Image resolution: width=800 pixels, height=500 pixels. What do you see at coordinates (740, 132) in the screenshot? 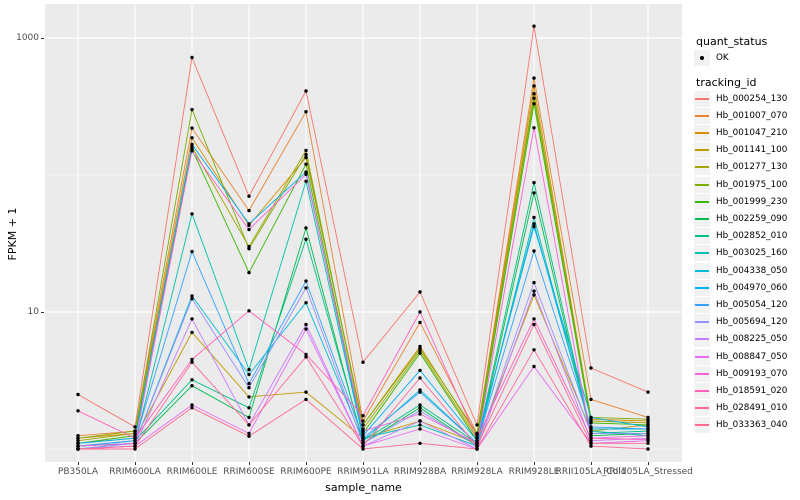
I see `legend-item-Hb_001047_210: Hb_001047_210` at bounding box center [740, 132].